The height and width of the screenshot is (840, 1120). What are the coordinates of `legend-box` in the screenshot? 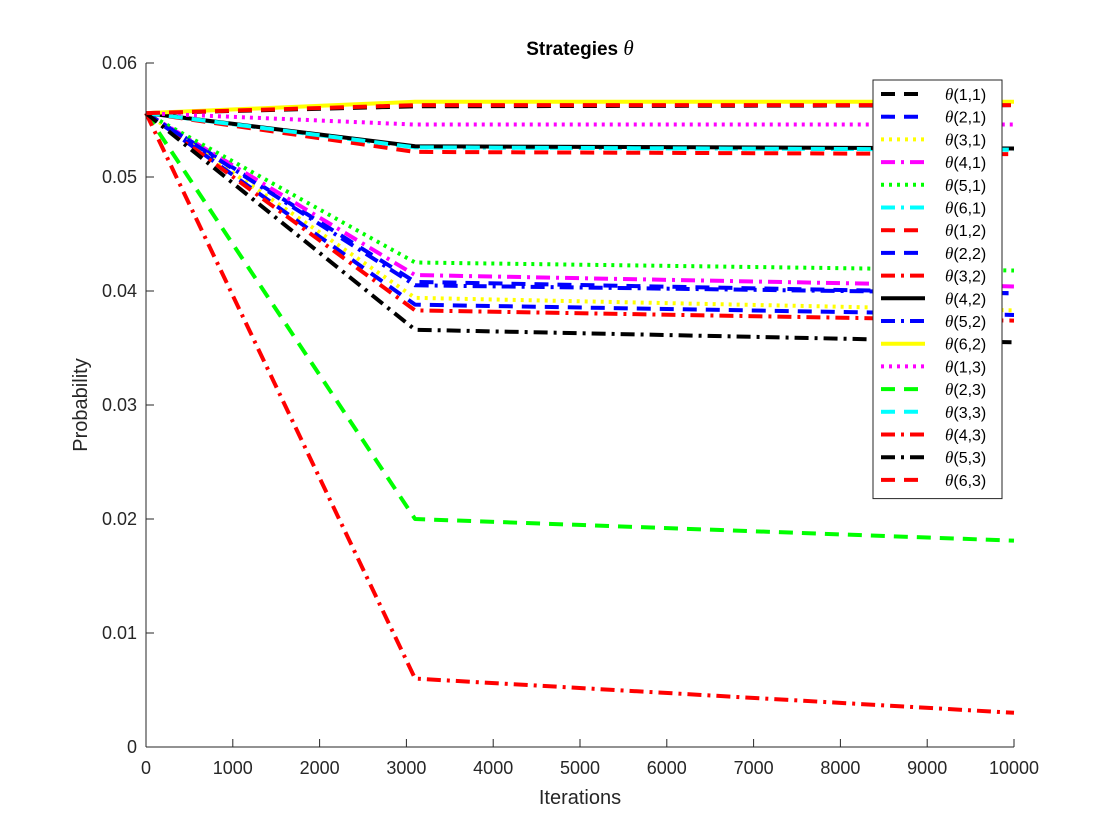 It's located at (937, 289).